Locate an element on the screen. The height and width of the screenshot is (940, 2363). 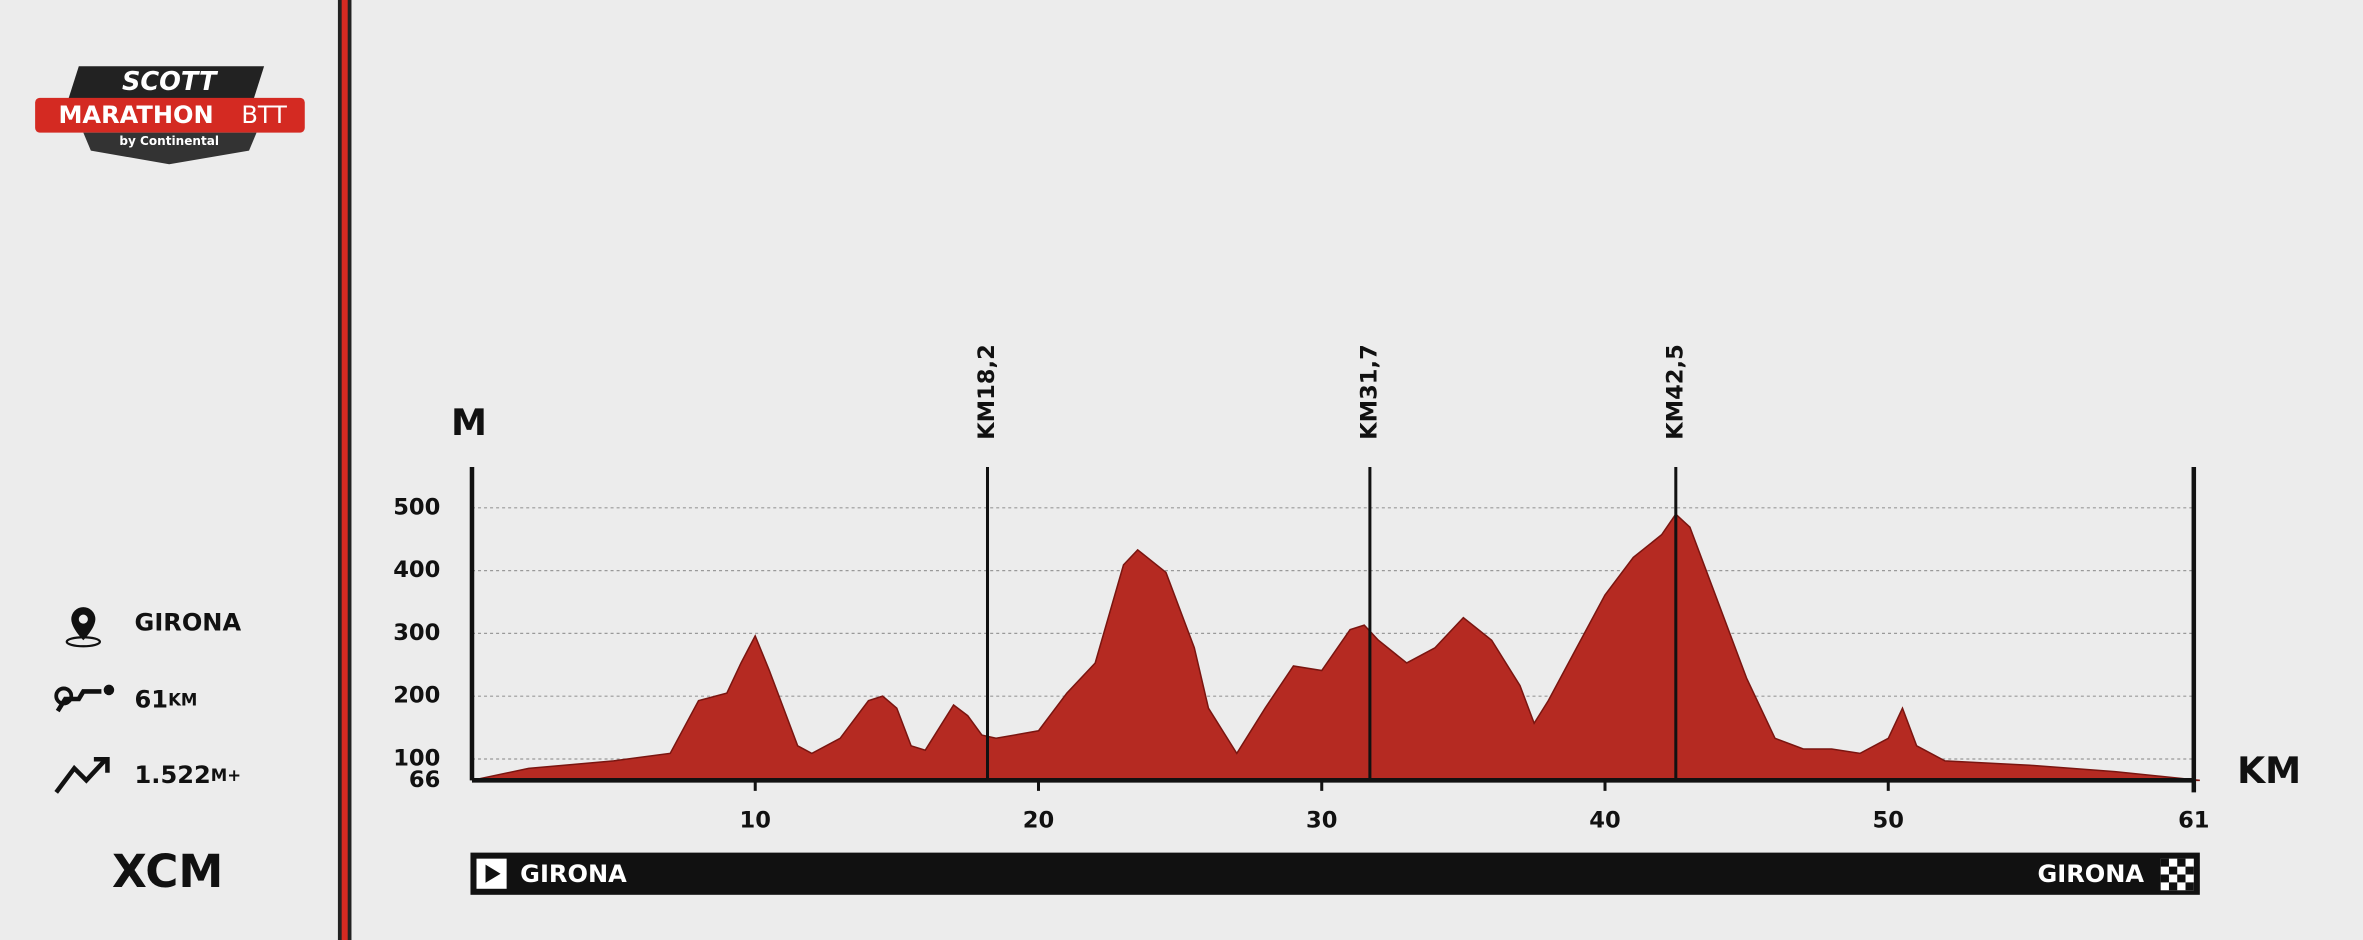
start-label: GIRONA is located at coordinates (573, 874).